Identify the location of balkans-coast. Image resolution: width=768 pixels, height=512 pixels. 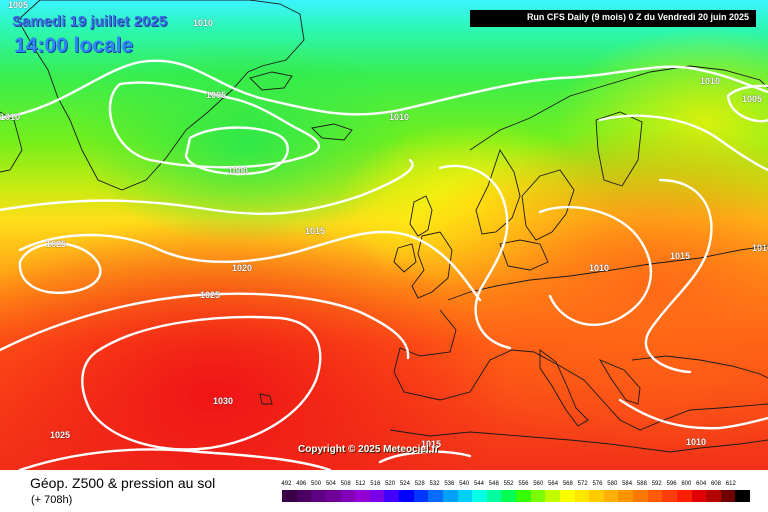
(619, 382).